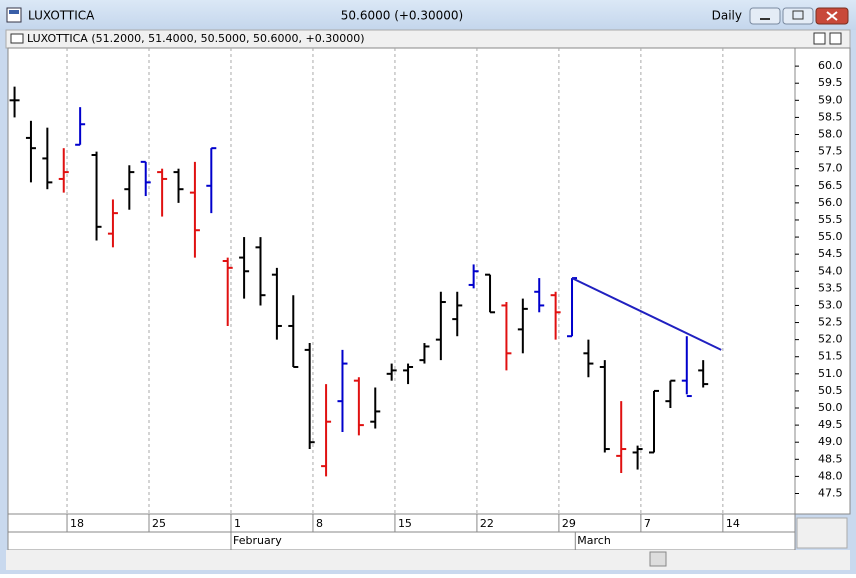 Image resolution: width=856 pixels, height=578 pixels. I want to click on y-tick-label: 59.0, so click(830, 99).